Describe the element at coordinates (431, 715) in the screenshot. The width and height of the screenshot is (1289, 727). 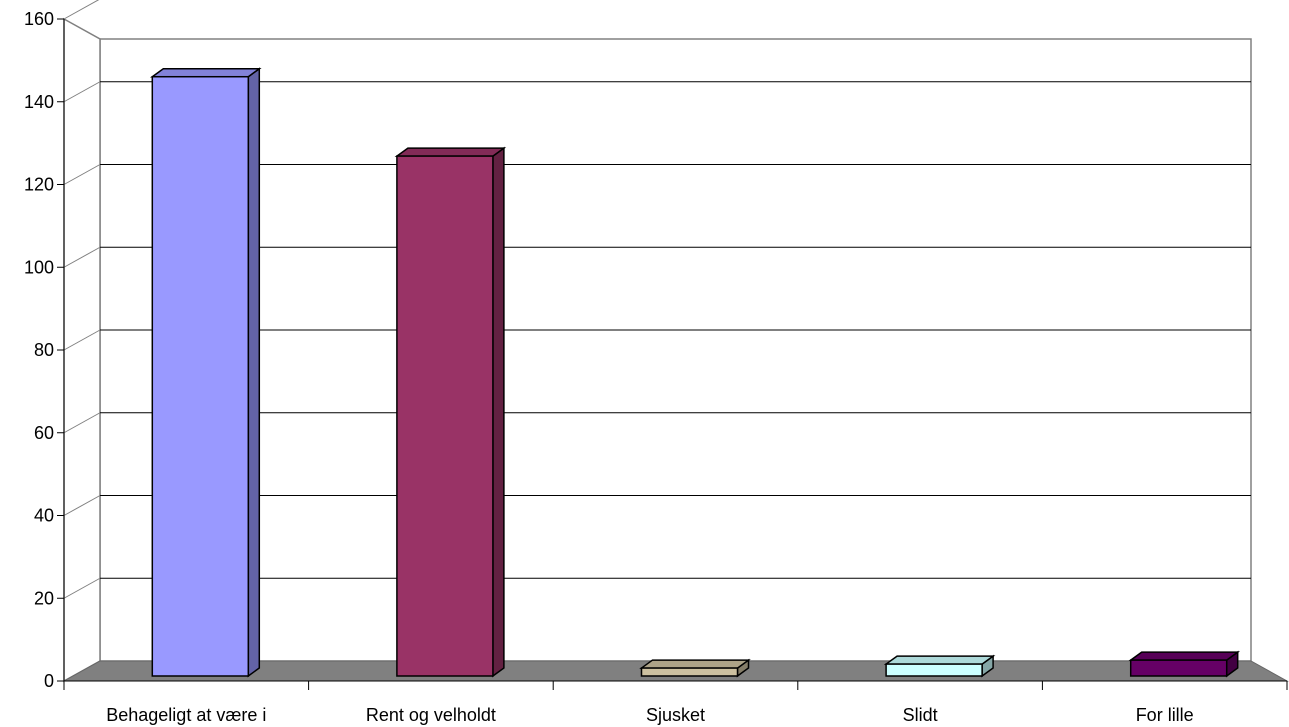
I see `x-tick-label: Rent og velholdt` at that location.